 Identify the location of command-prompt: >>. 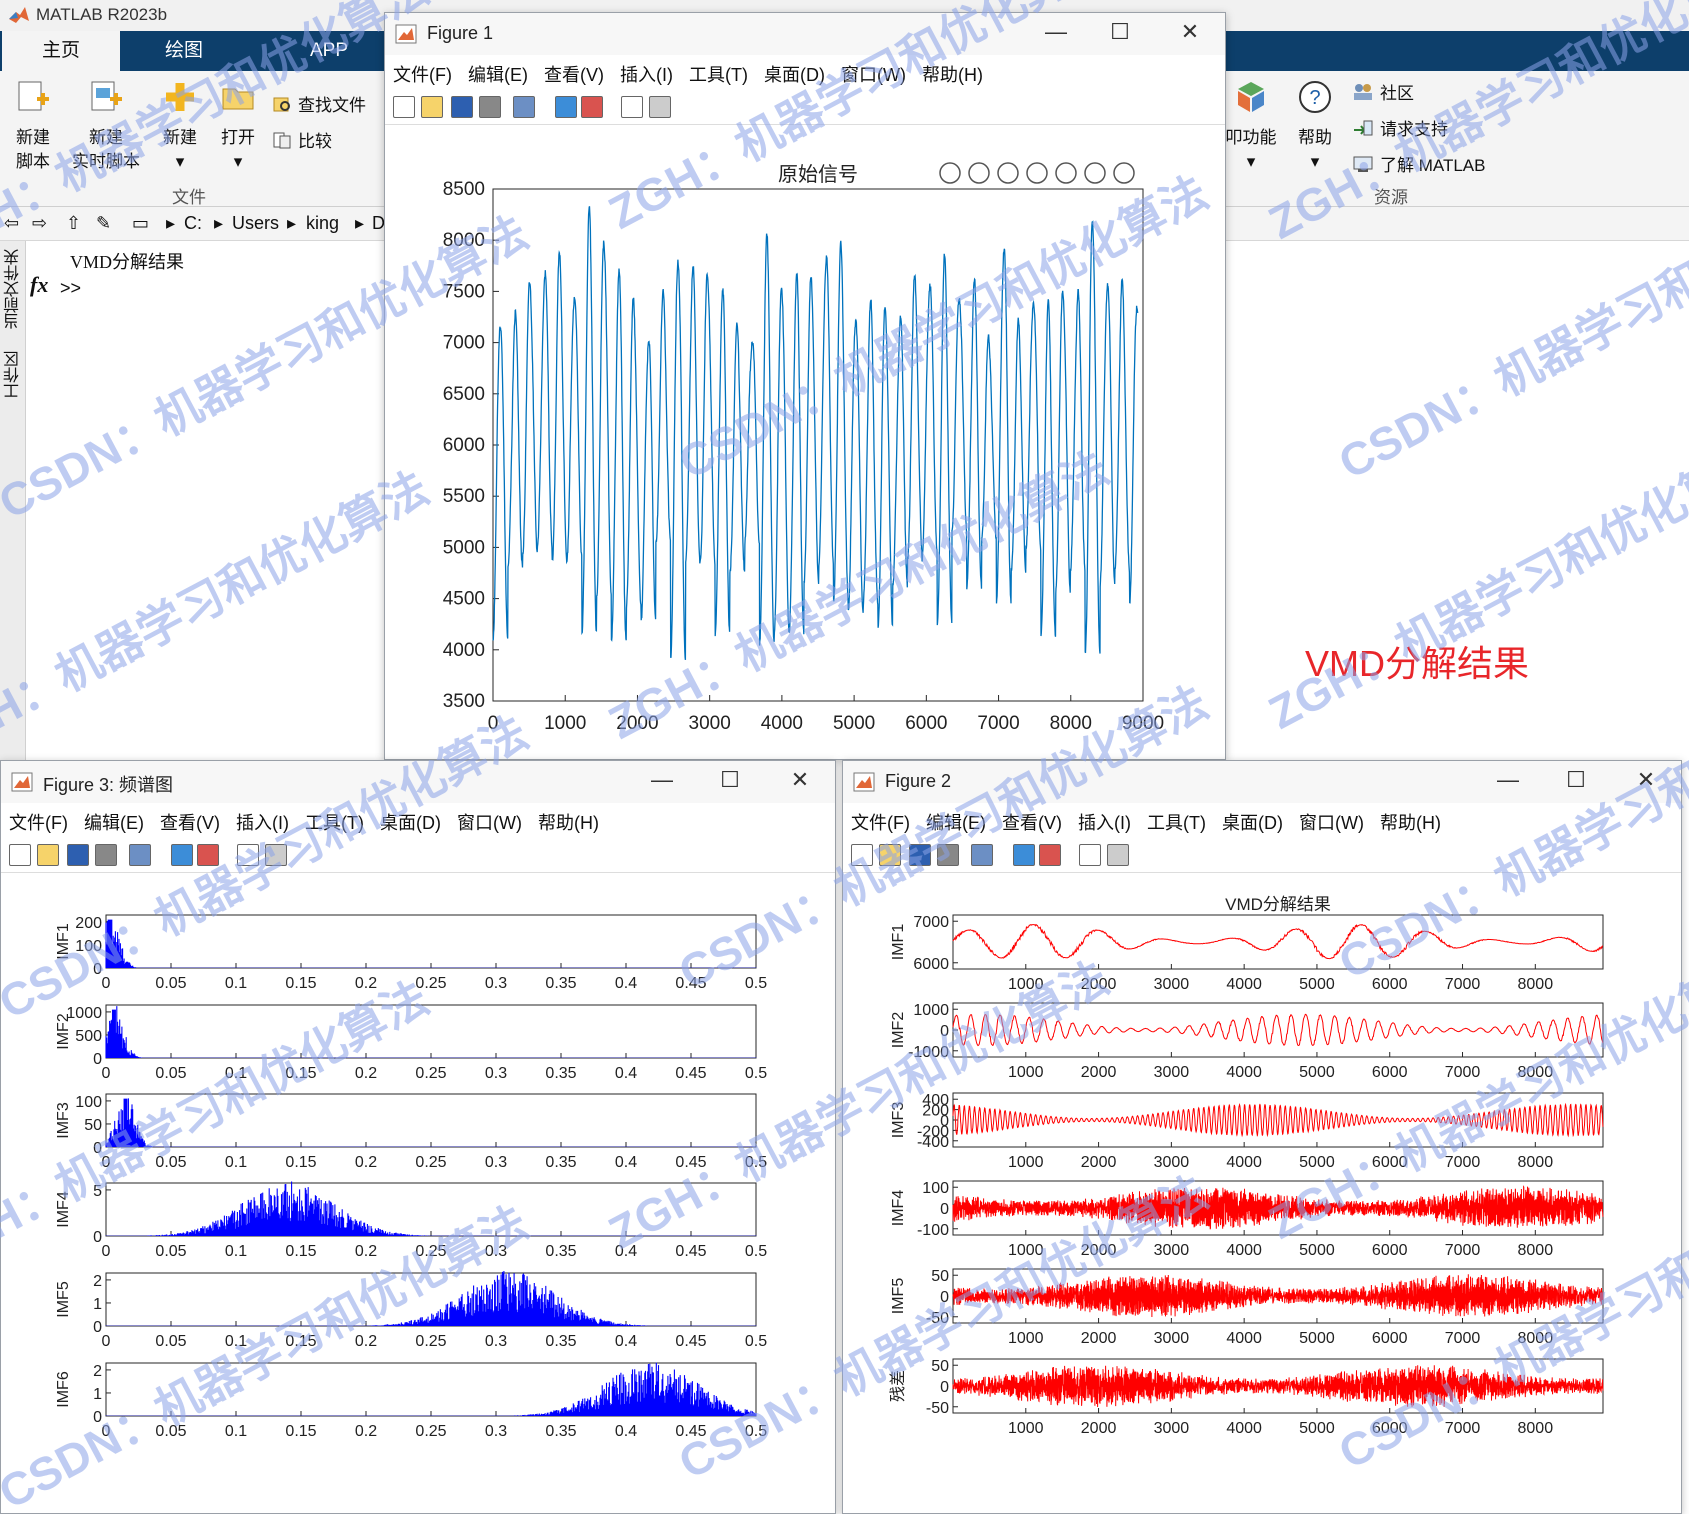
(71, 288).